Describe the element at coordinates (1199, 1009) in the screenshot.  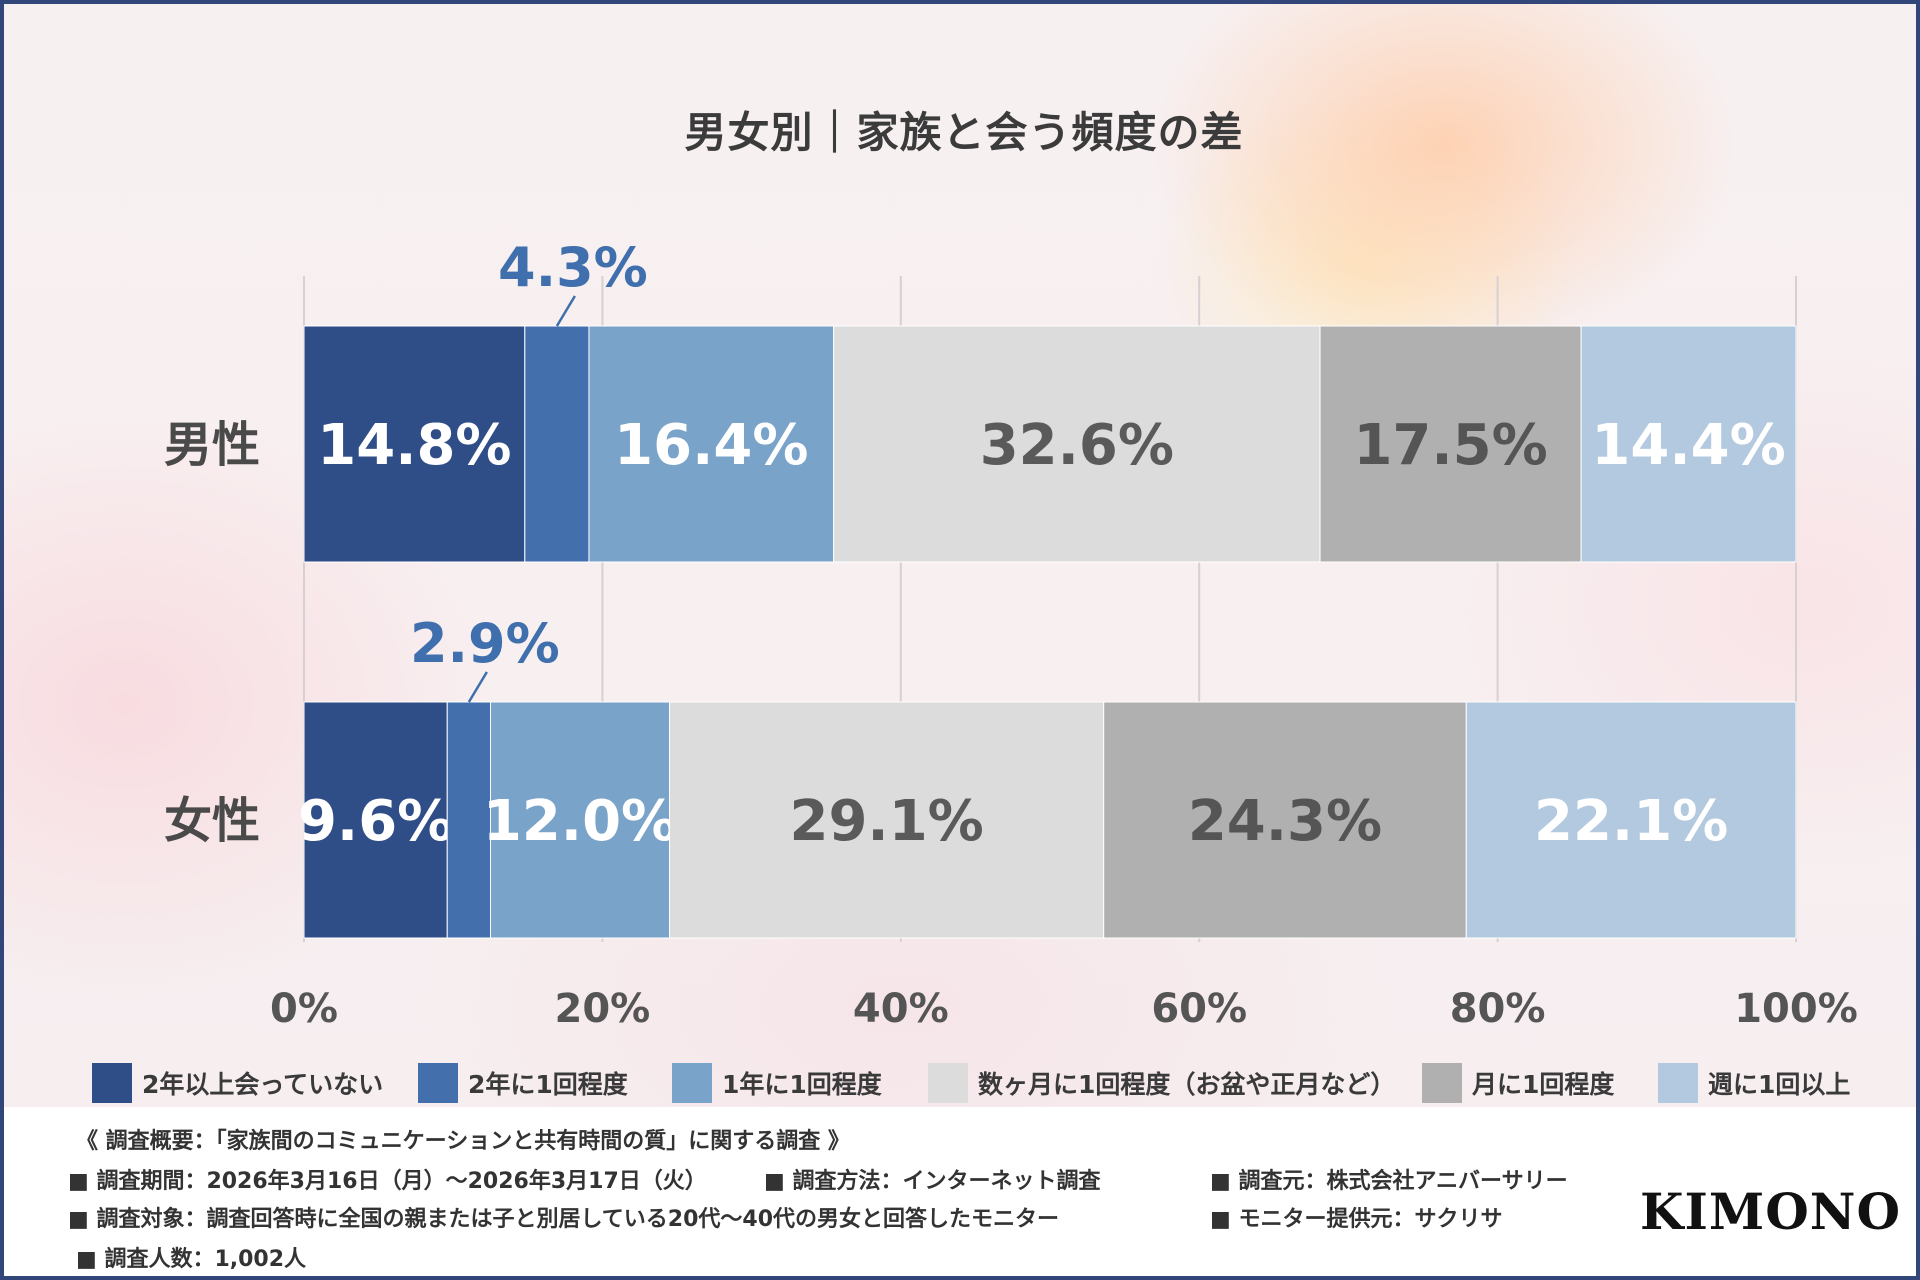
I see `x-tick-label: 60%` at that location.